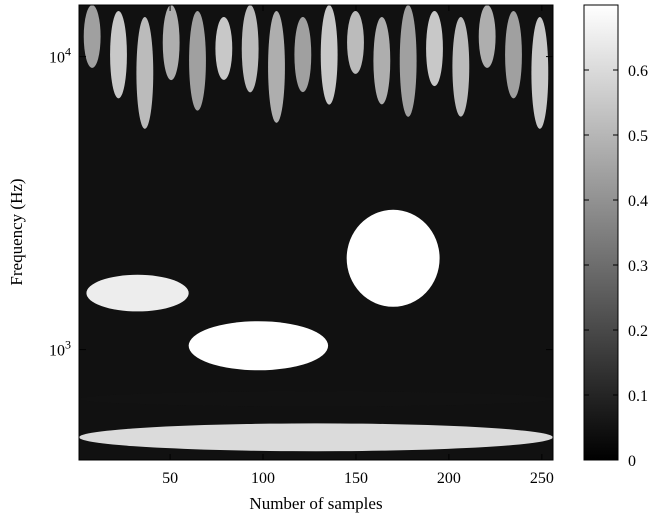  Describe the element at coordinates (449, 478) in the screenshot. I see `x-tick-label: 200` at that location.